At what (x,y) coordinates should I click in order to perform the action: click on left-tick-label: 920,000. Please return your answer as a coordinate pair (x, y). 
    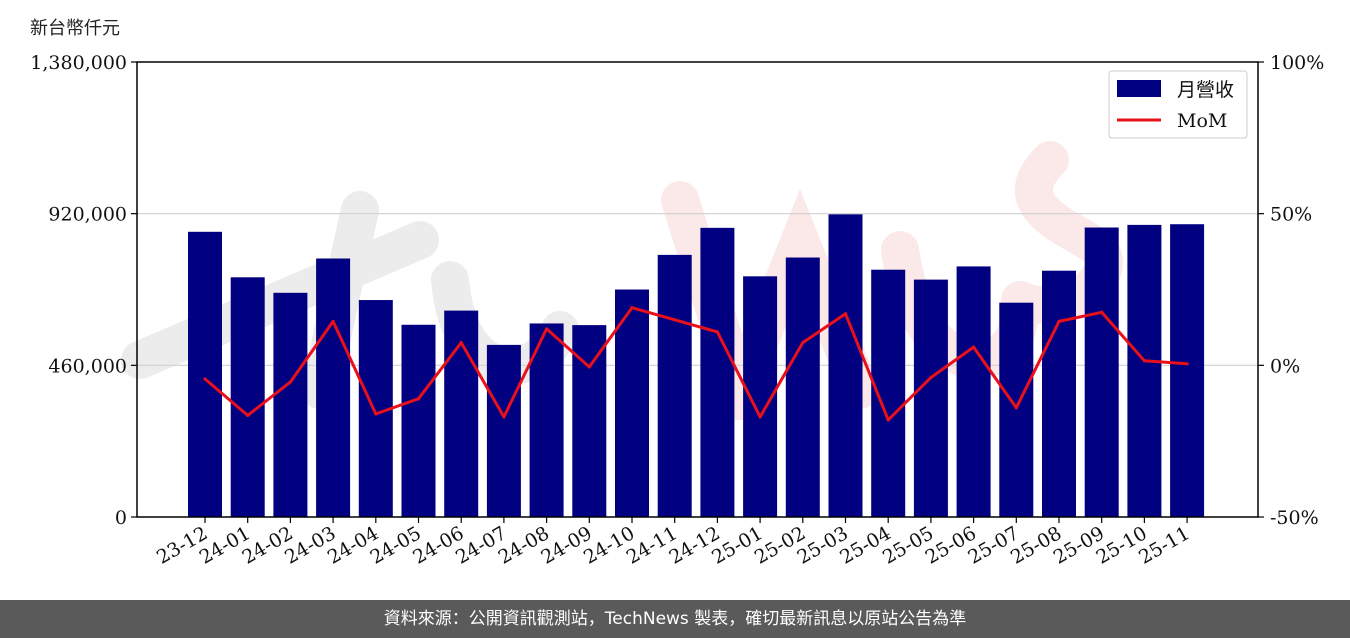
    Looking at the image, I should click on (87, 215).